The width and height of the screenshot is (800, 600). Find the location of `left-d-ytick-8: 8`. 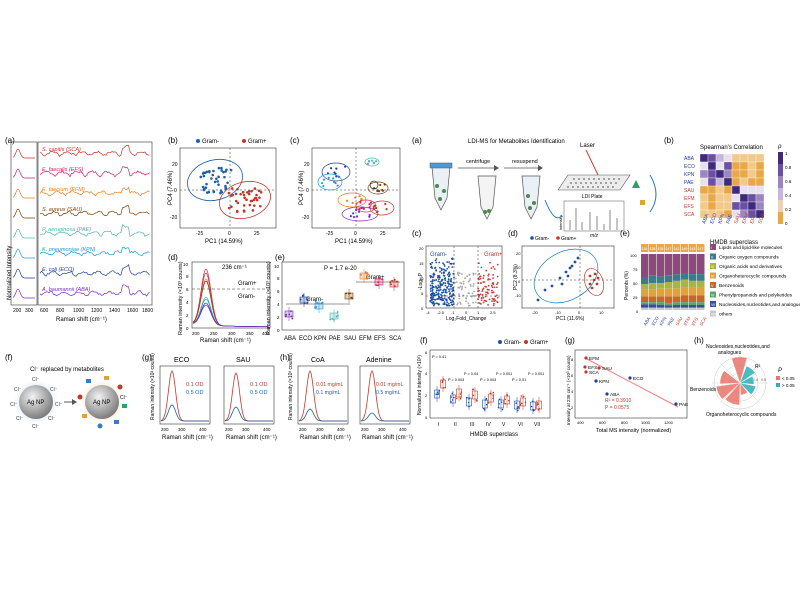

left-d-ytick-8: 8 is located at coordinates (187, 276).